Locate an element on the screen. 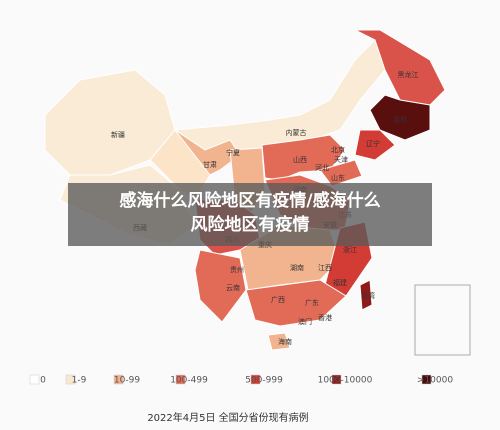 The image size is (500, 430). legend-label: 10-99 is located at coordinates (127, 381).